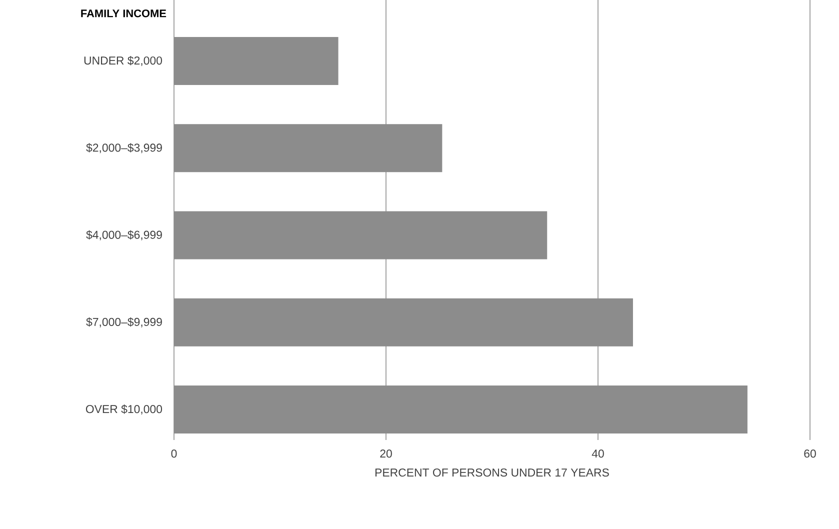 The height and width of the screenshot is (529, 839). Describe the element at coordinates (124, 148) in the screenshot. I see `y-tick-label: $2,000–$3,999` at that location.